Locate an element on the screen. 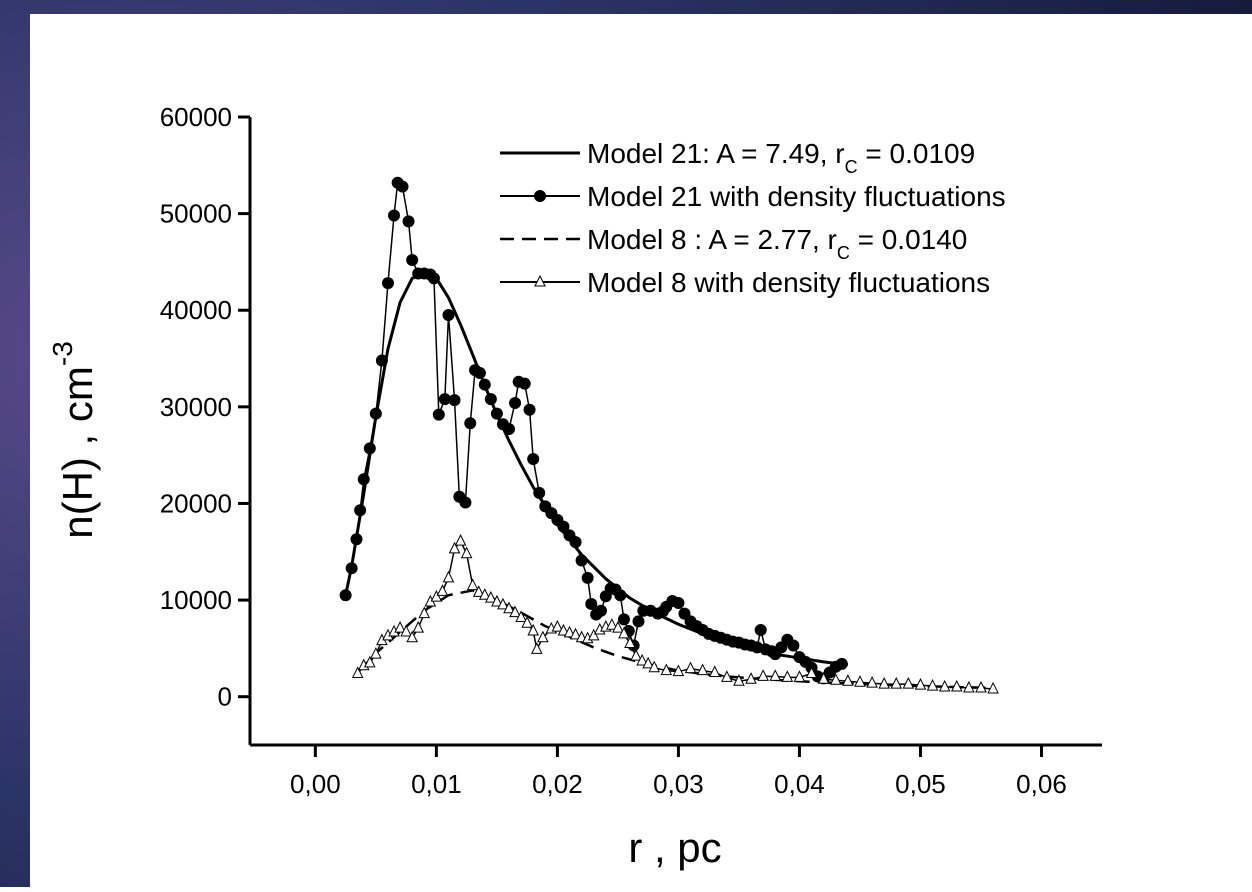 This screenshot has height=892, width=1252. legend-text: Model 21: A = 7.49, r is located at coordinates (716, 153).